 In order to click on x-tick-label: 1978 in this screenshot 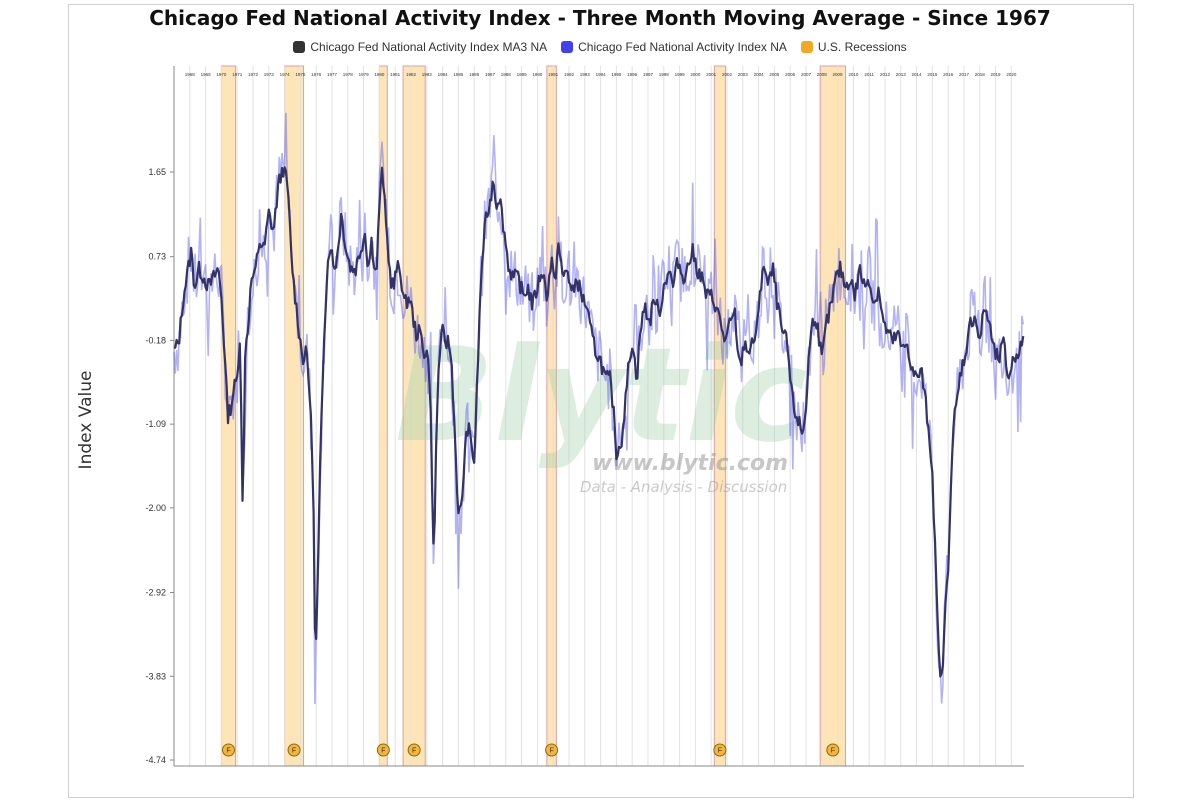, I will do `click(348, 74)`.